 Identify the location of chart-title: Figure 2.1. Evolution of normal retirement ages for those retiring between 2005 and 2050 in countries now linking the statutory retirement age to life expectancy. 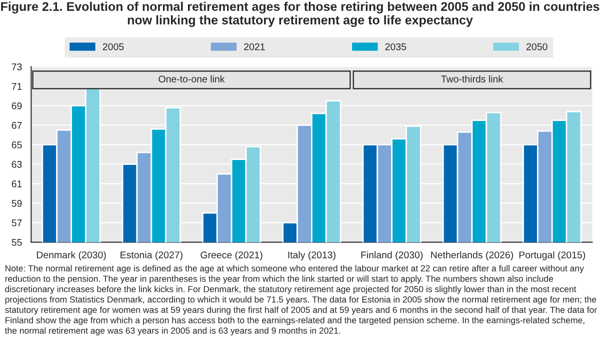
(300, 14).